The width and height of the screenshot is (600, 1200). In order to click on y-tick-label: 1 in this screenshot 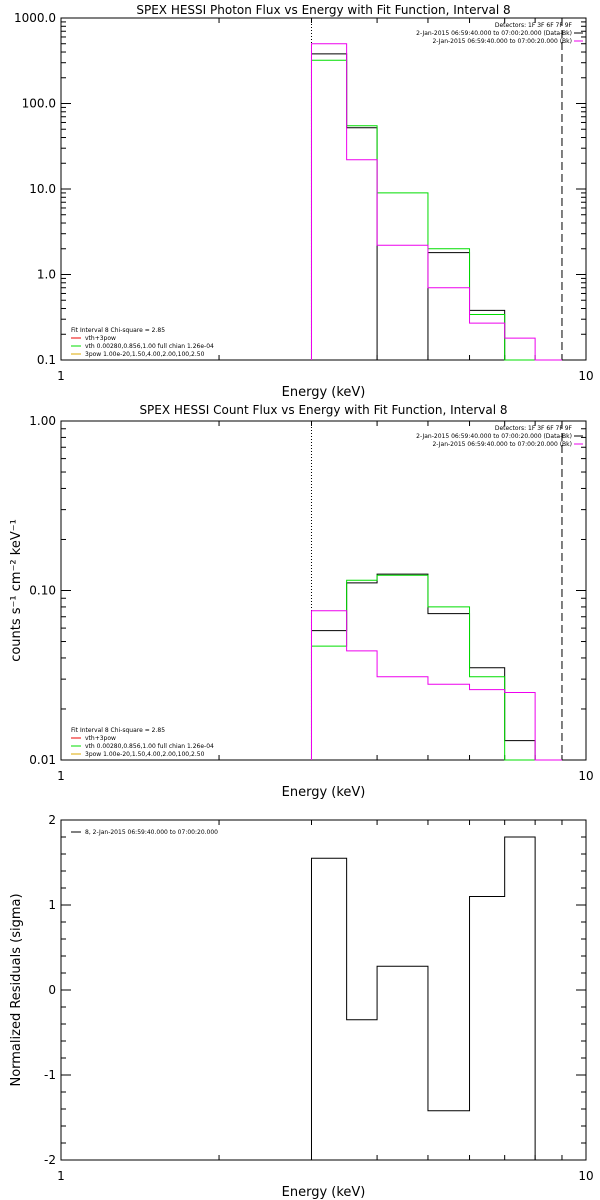, I will do `click(52, 905)`.